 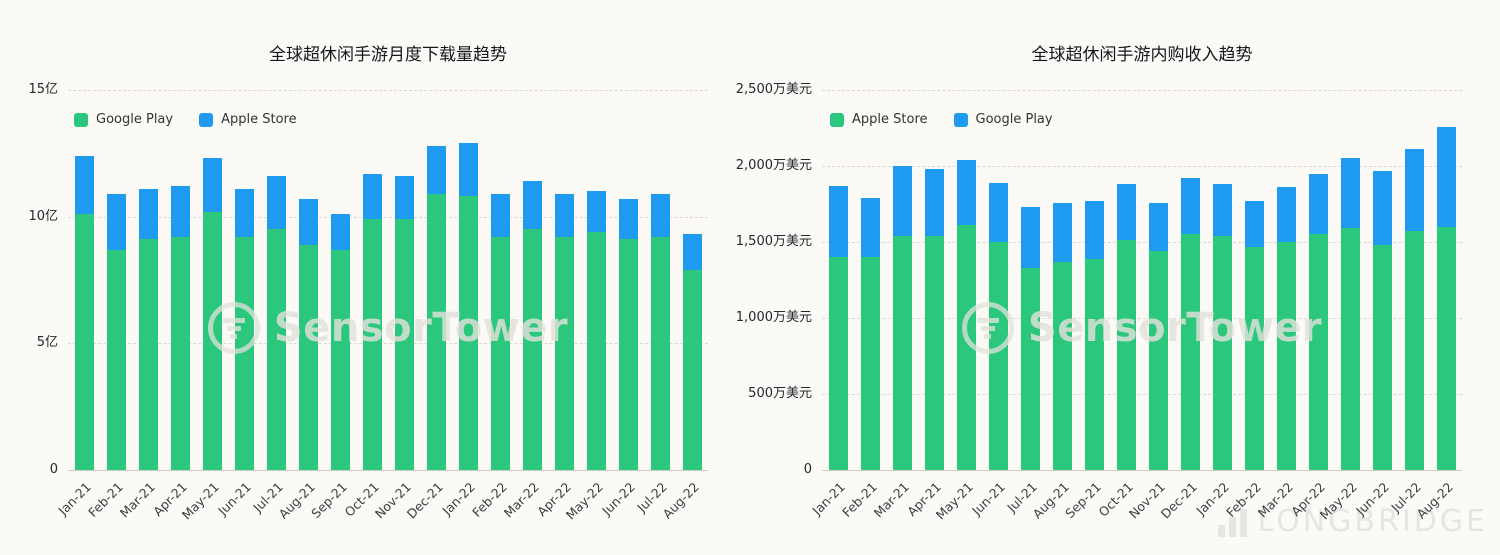 What do you see at coordinates (388, 328) in the screenshot?
I see `sensortower-watermark: SensorTower` at bounding box center [388, 328].